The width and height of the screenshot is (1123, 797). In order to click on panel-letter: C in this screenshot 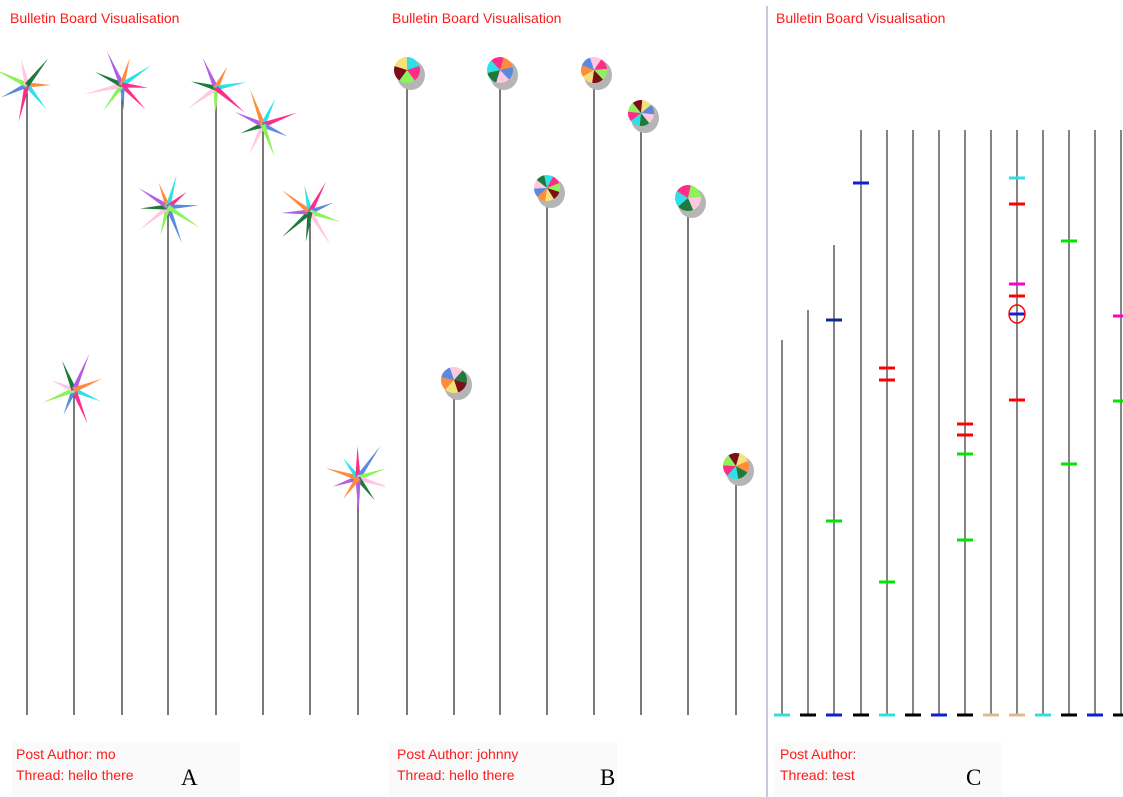, I will do `click(974, 777)`.